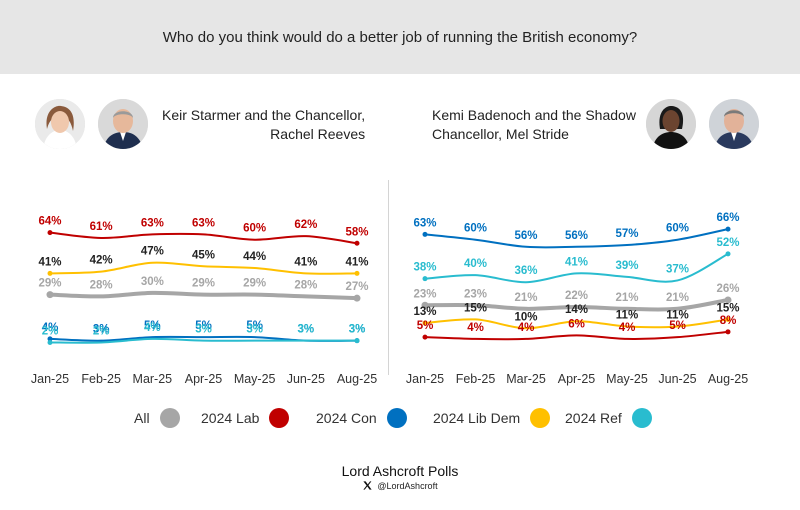  I want to click on right-line-2024-lib-dem, so click(576, 324).